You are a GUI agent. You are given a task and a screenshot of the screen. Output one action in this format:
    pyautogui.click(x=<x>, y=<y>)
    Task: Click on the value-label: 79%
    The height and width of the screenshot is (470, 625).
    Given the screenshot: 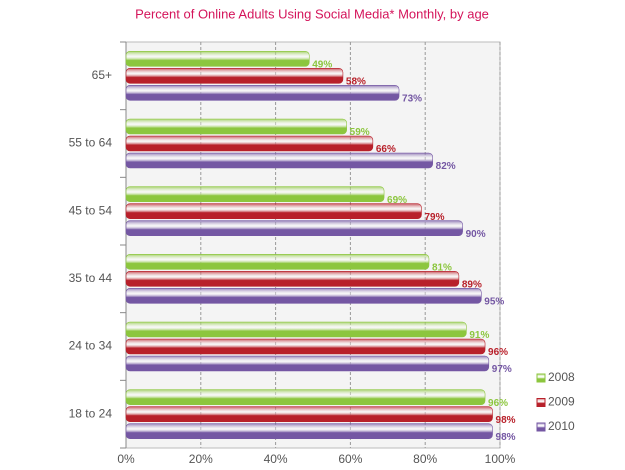 What is the action you would take?
    pyautogui.click(x=434, y=217)
    